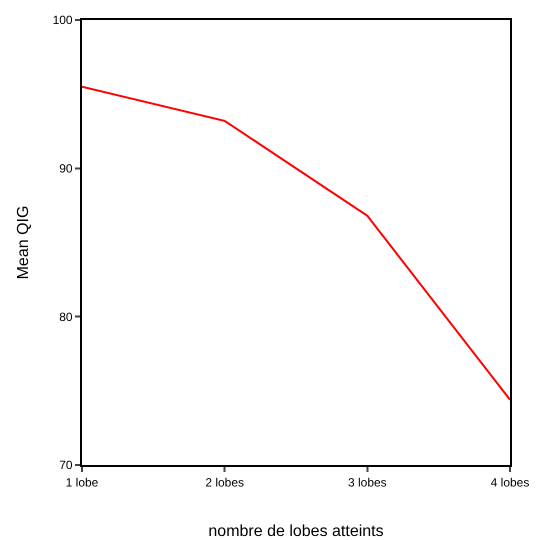  I want to click on y-tick-label: 80, so click(66, 317).